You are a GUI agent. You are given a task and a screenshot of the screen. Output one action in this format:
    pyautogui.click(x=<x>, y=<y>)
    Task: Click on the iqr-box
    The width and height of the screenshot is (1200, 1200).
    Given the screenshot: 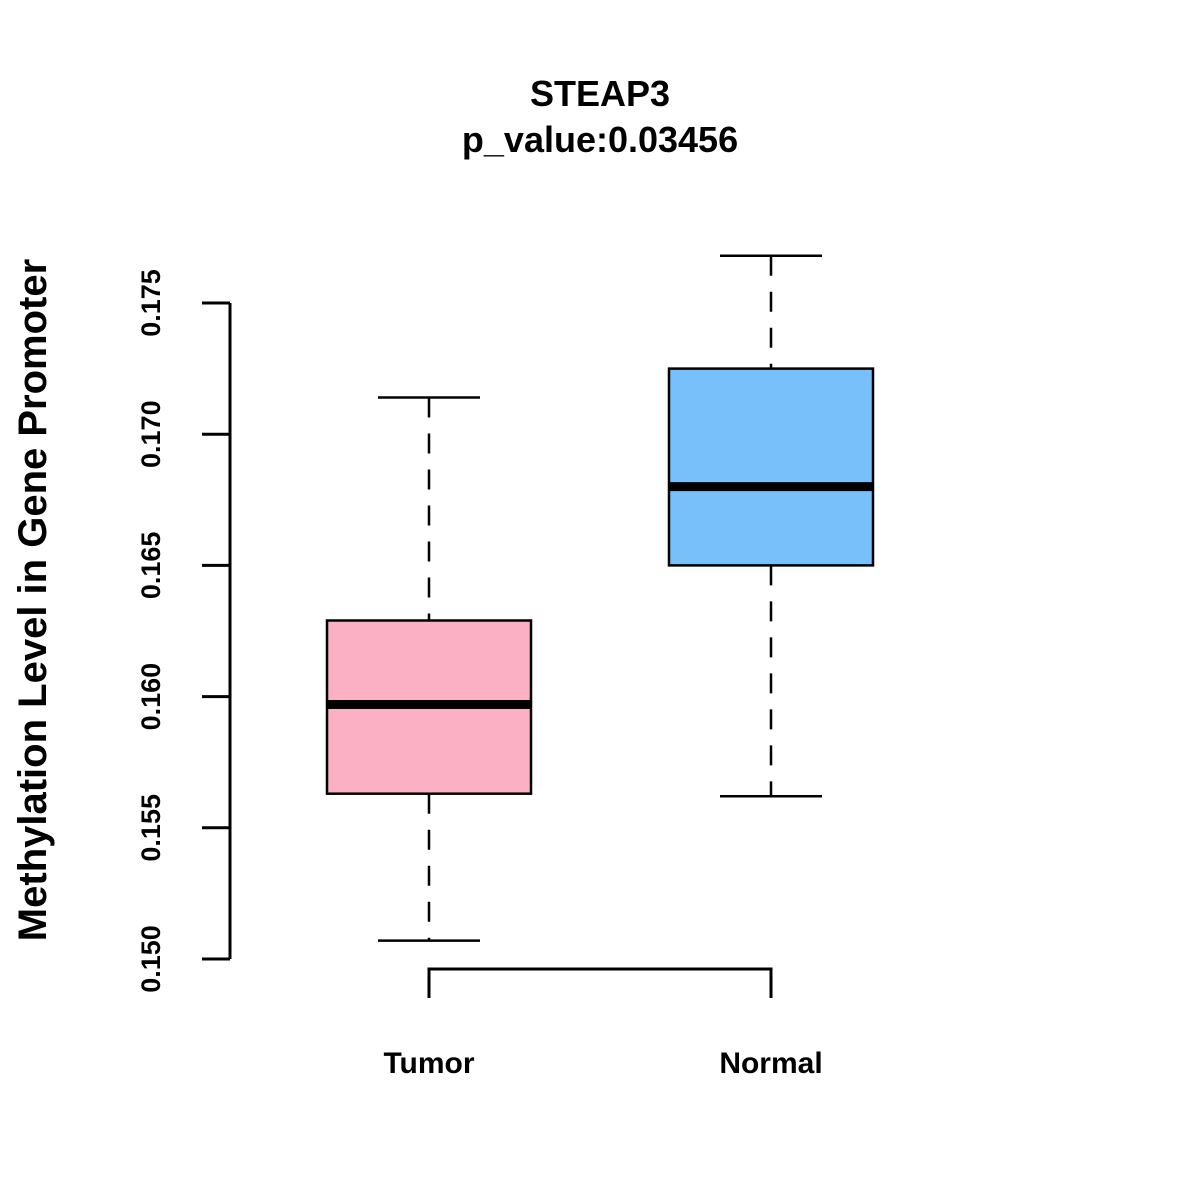 What is the action you would take?
    pyautogui.click(x=771, y=467)
    